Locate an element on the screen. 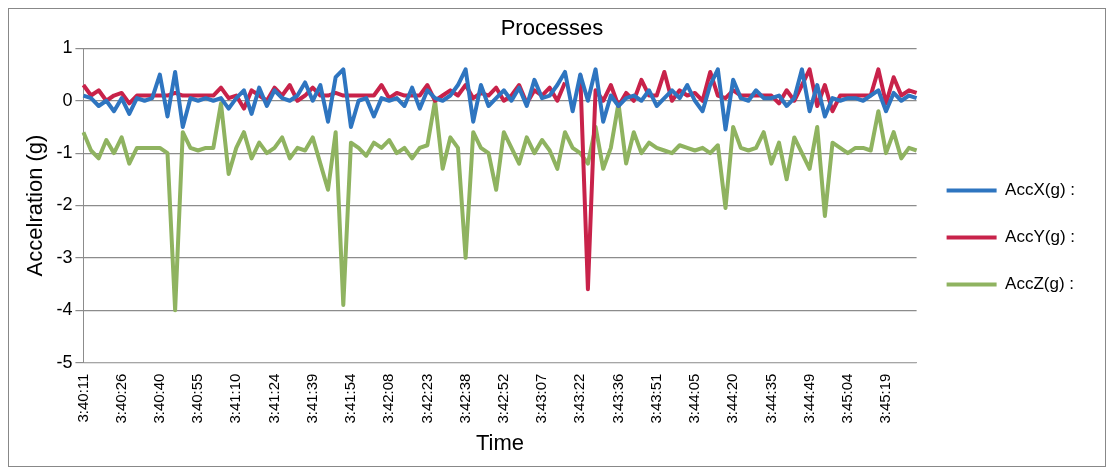 This screenshot has width=1114, height=475. legend-label: AccY(g) : is located at coordinates (1040, 237).